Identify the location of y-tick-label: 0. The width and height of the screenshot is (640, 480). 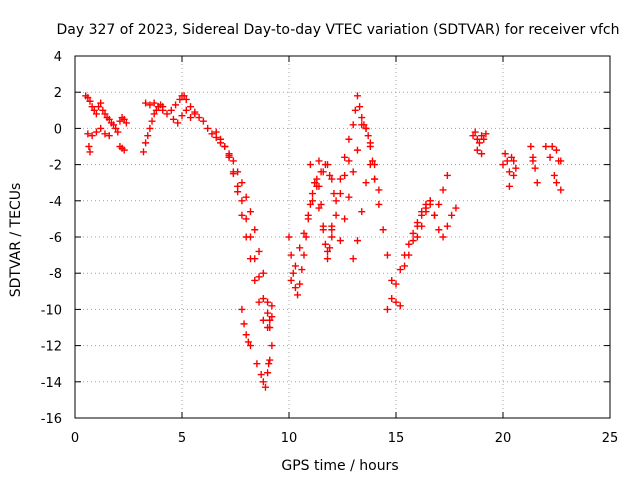
(58, 129).